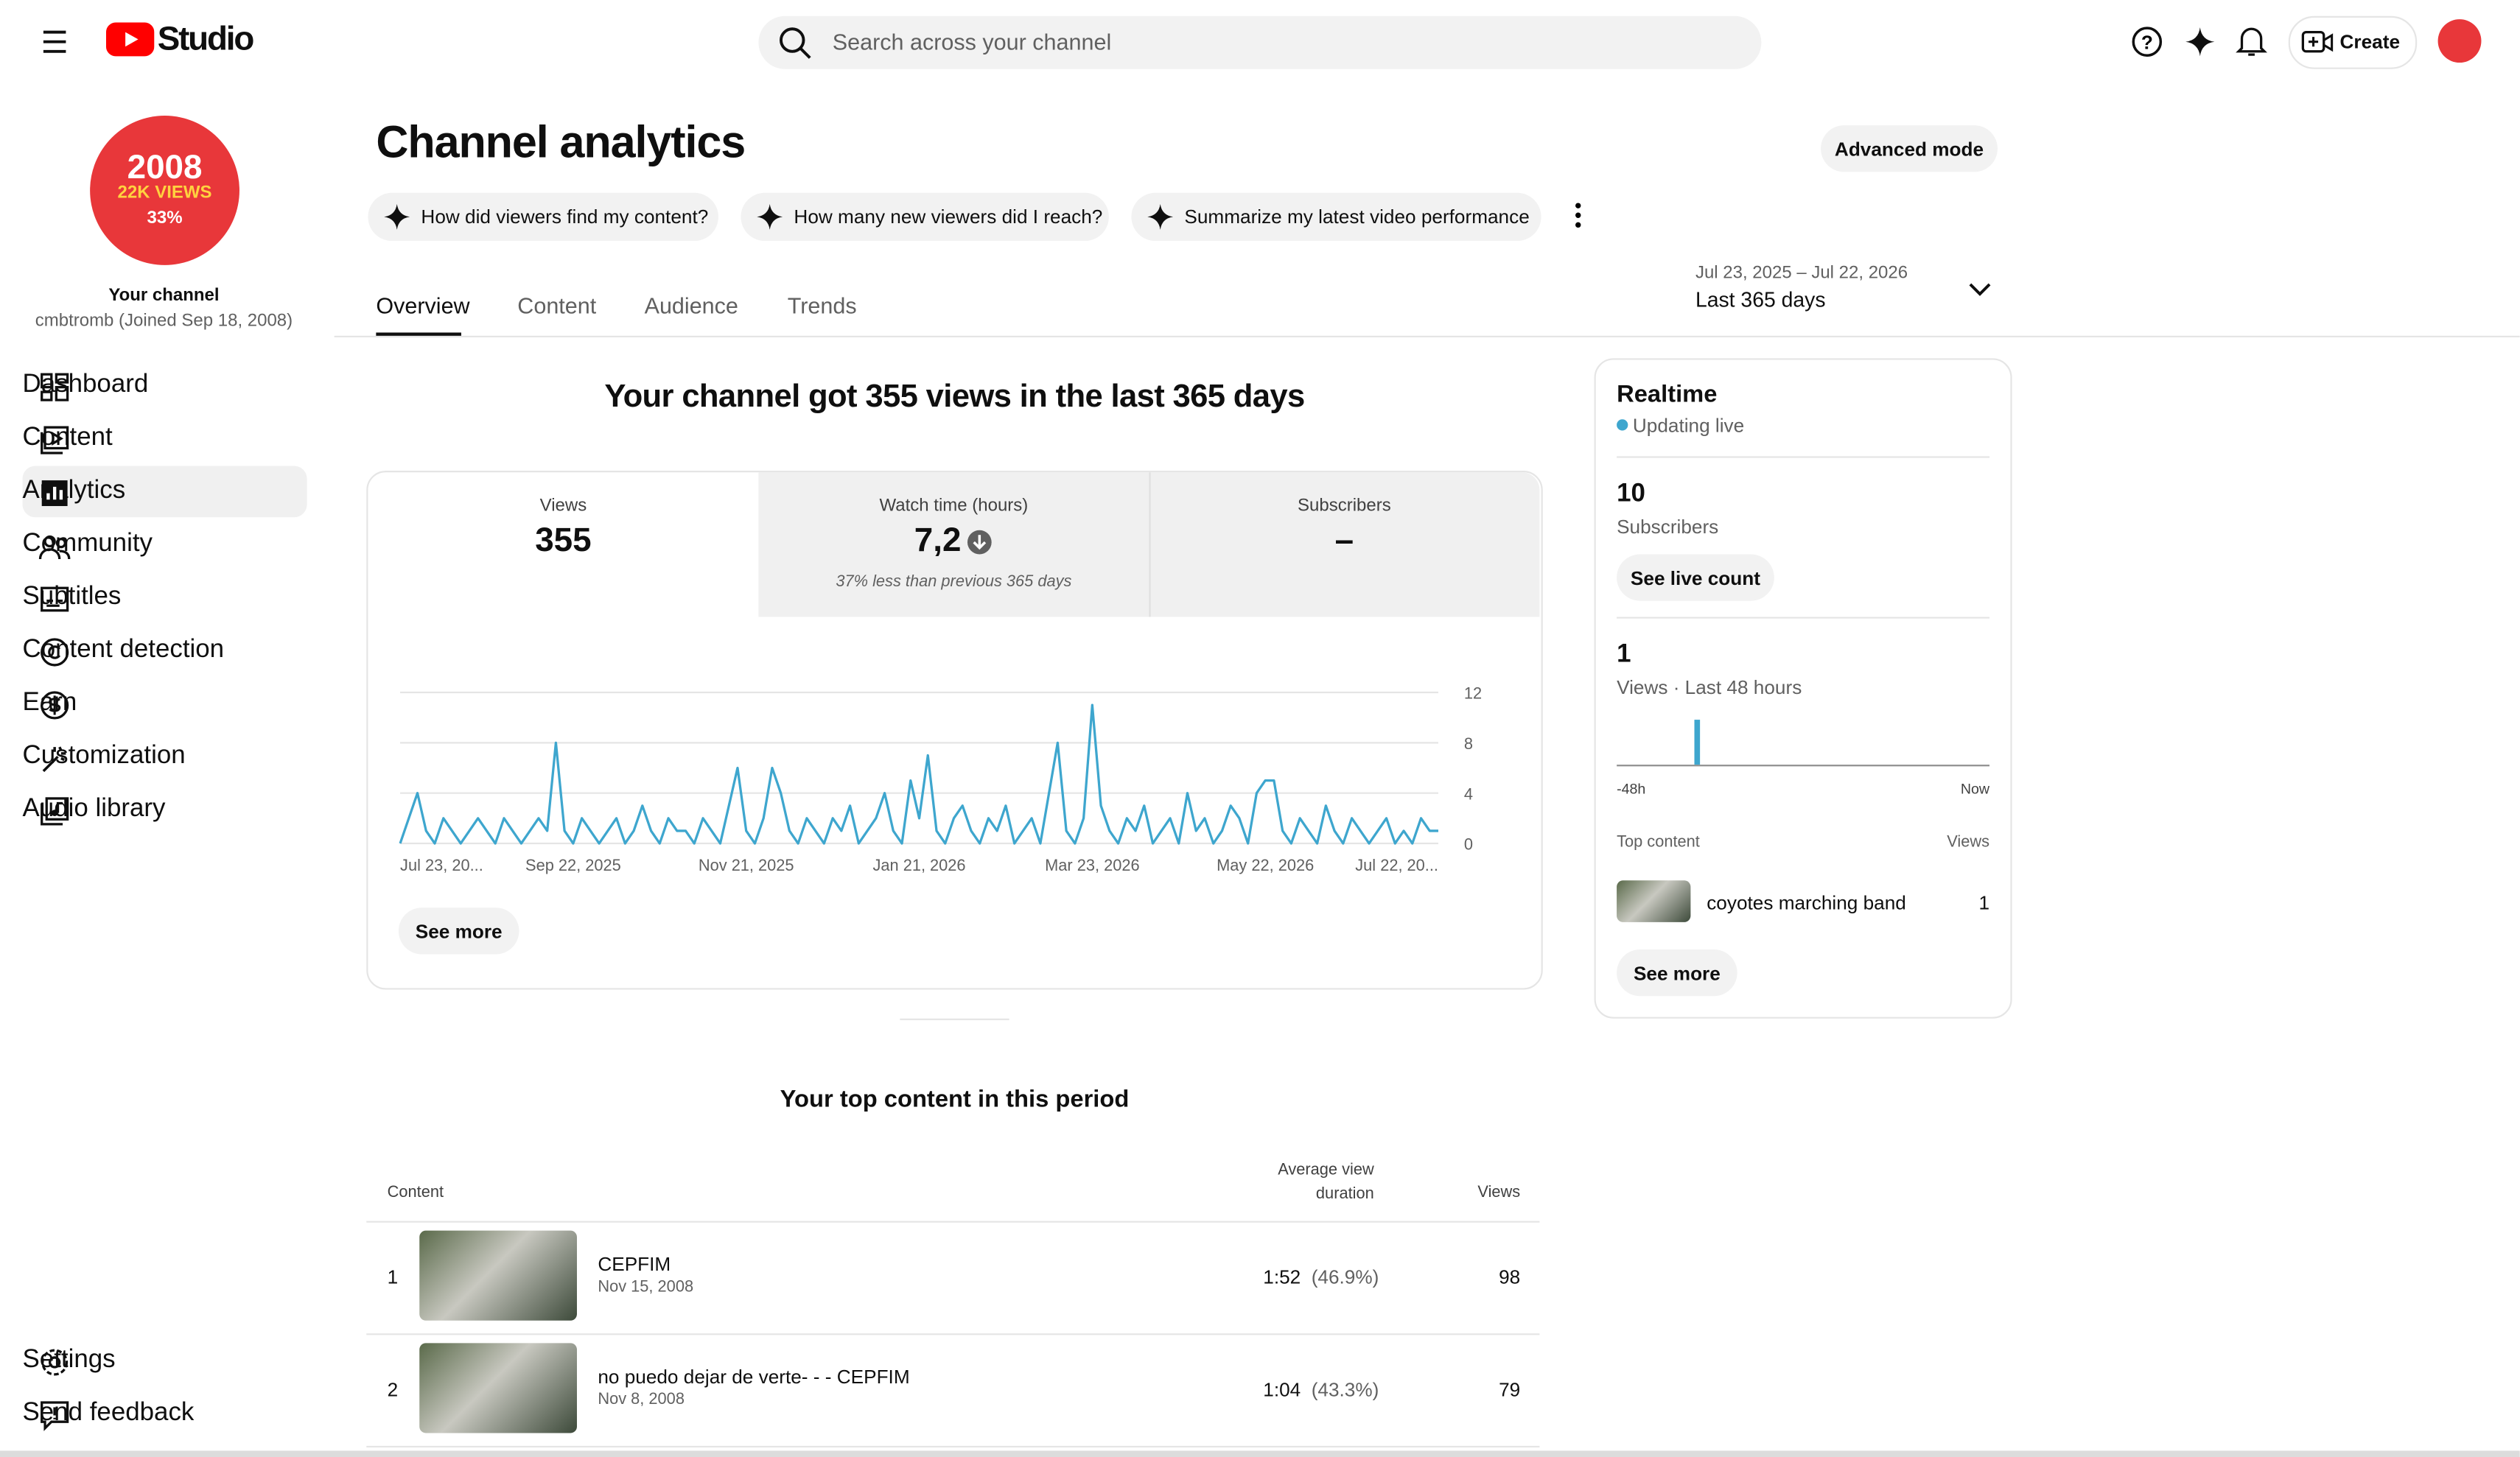 The image size is (2520, 1457). Describe the element at coordinates (2147, 42) in the screenshot. I see `help-icon: ?` at that location.